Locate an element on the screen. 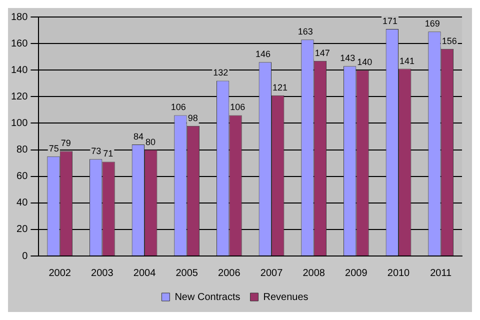  y-tick-label: 0 is located at coordinates (25, 256).